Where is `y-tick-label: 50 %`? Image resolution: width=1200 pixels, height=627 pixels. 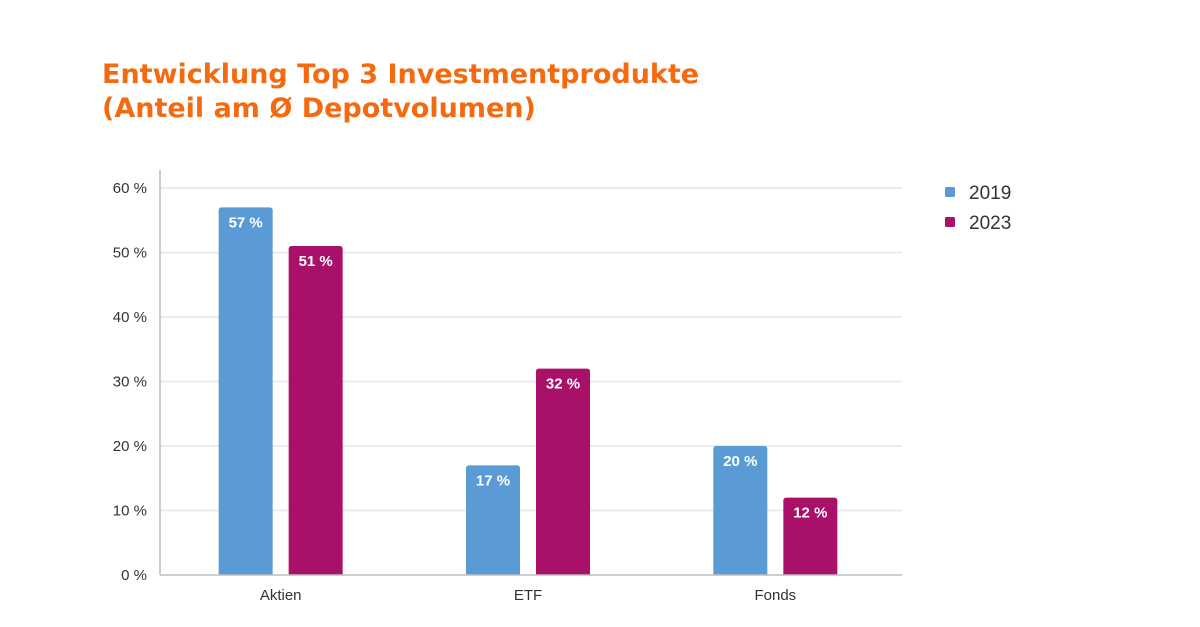 y-tick-label: 50 % is located at coordinates (130, 253).